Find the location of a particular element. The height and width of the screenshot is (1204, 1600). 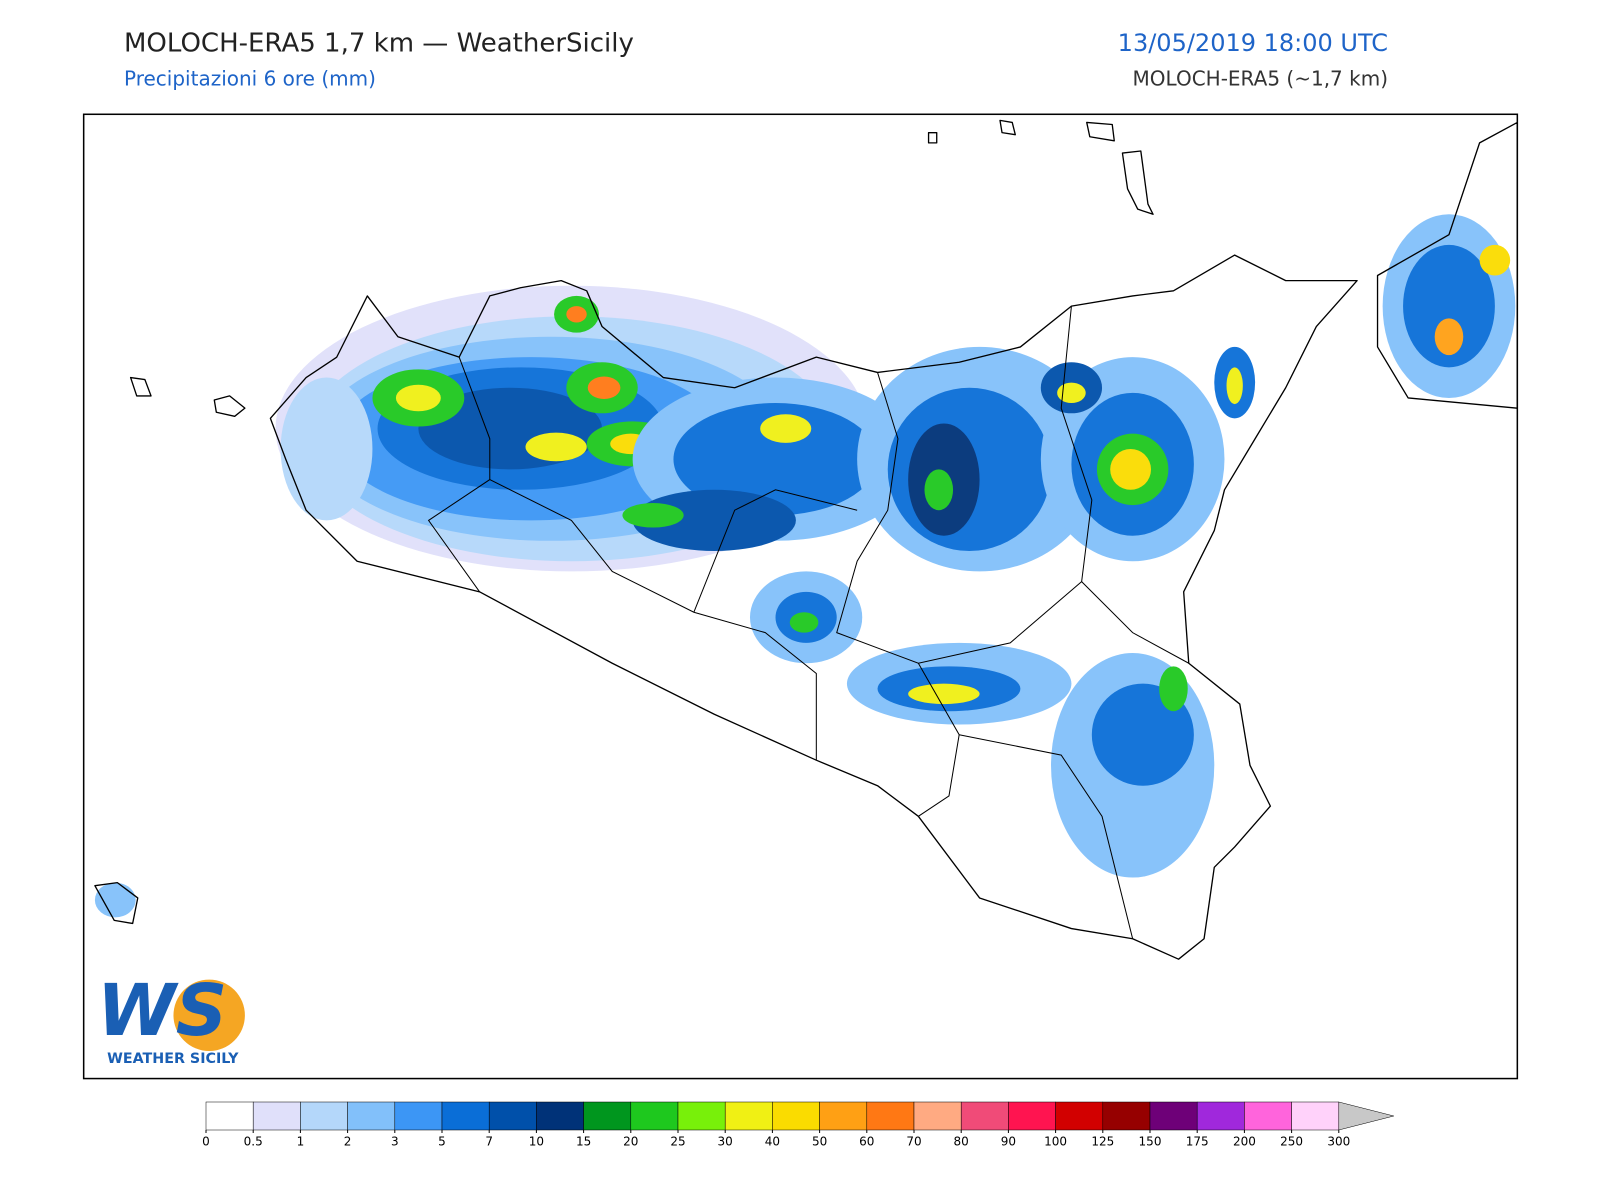

title: MOLOCH-ERA5 1,7 km — WeatherSicily is located at coordinates (379, 44).